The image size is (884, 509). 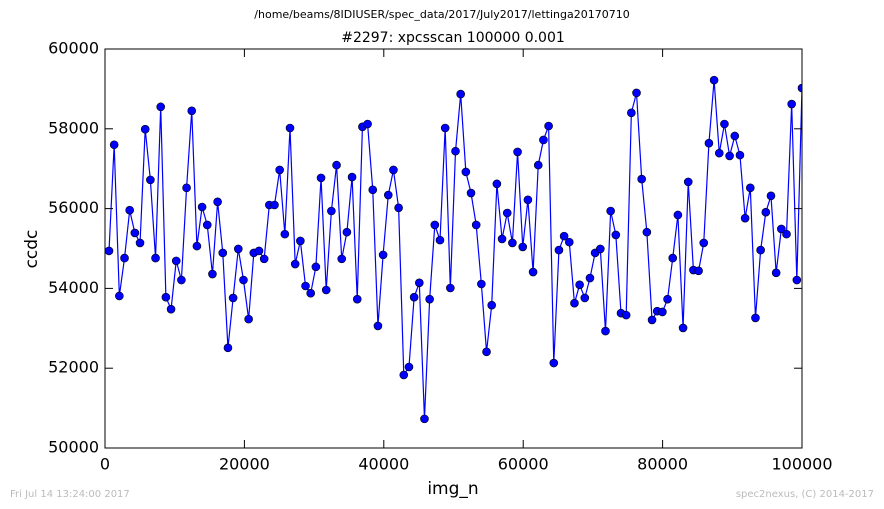 What do you see at coordinates (73, 367) in the screenshot?
I see `y-tick-label: 52000` at bounding box center [73, 367].